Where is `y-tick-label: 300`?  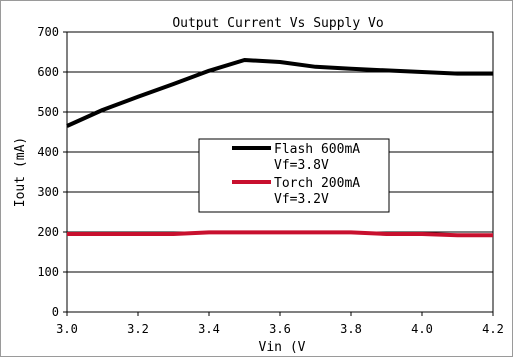
y-tick-label: 300 is located at coordinates (48, 192).